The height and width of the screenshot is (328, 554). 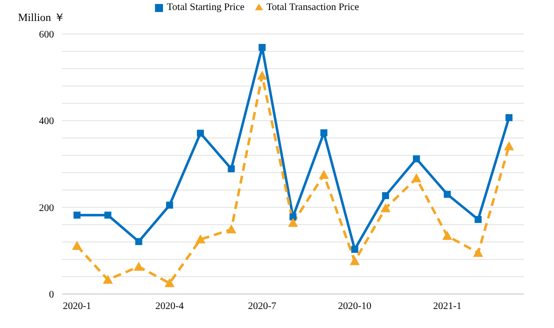 What do you see at coordinates (169, 306) in the screenshot?
I see `x-tick-label: 2020-4` at bounding box center [169, 306].